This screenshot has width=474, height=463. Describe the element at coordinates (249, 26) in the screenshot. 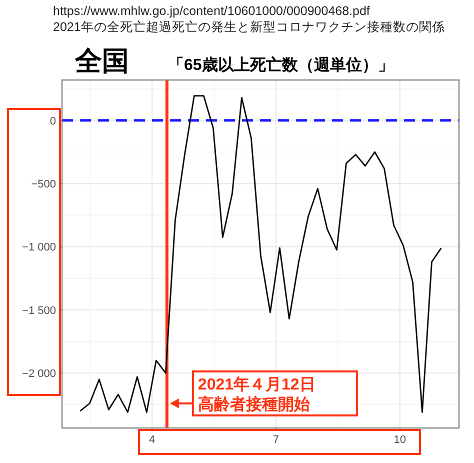

I see `text: 2021年の全死亡超過死亡の発生と新型コロナワクチン接種数の関係` at that location.